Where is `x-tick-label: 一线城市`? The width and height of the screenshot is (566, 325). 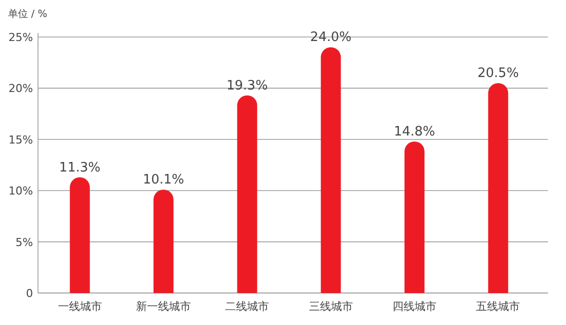
x-tick-label: 一线城市 is located at coordinates (80, 306).